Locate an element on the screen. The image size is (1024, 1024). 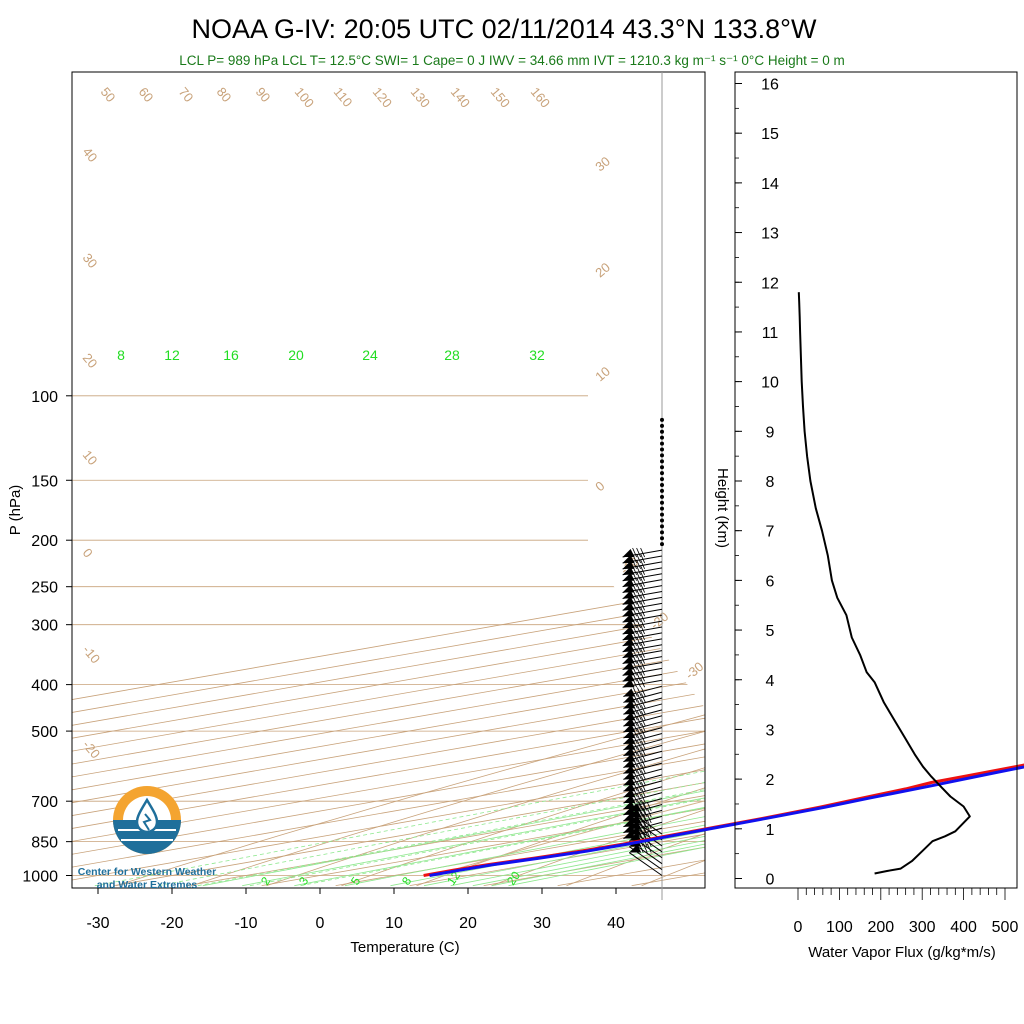
flux-ylabel: Height (Km) is located at coordinates (722, 508).